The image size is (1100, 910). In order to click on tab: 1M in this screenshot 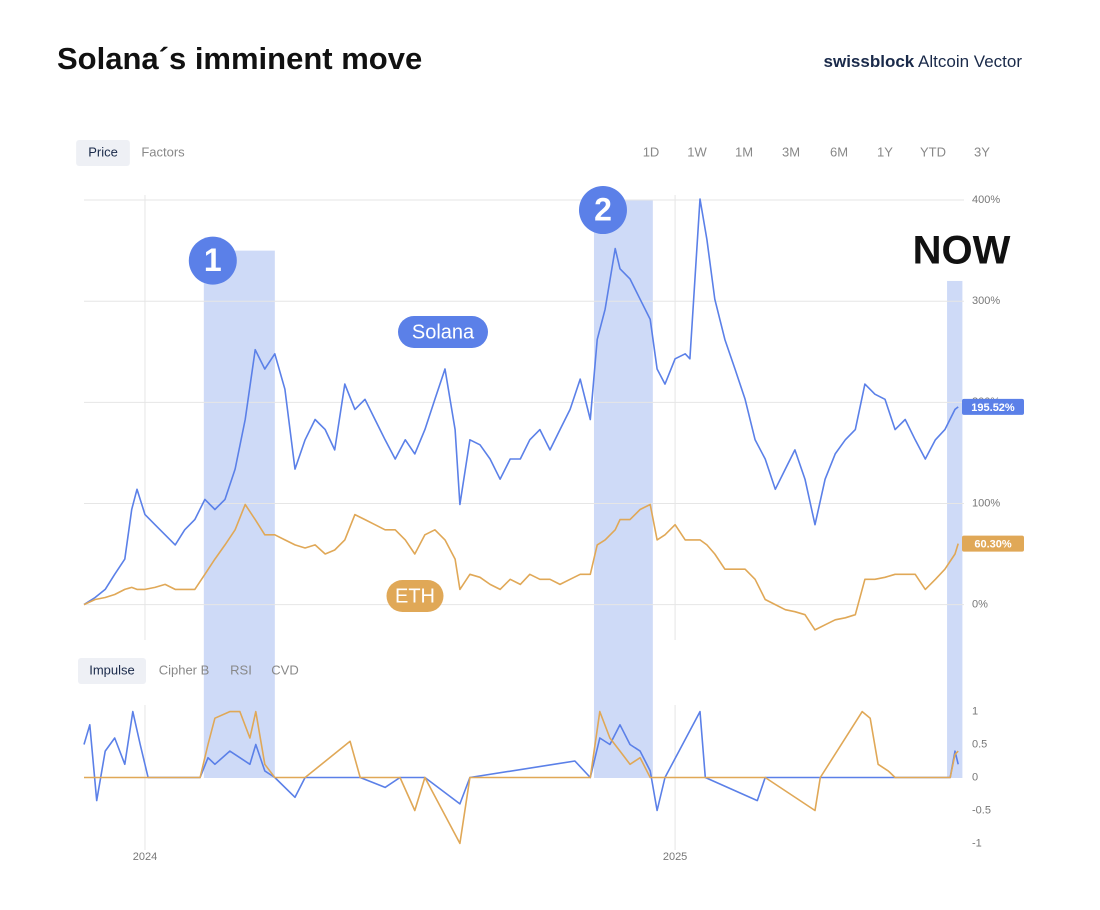, I will do `click(744, 151)`.